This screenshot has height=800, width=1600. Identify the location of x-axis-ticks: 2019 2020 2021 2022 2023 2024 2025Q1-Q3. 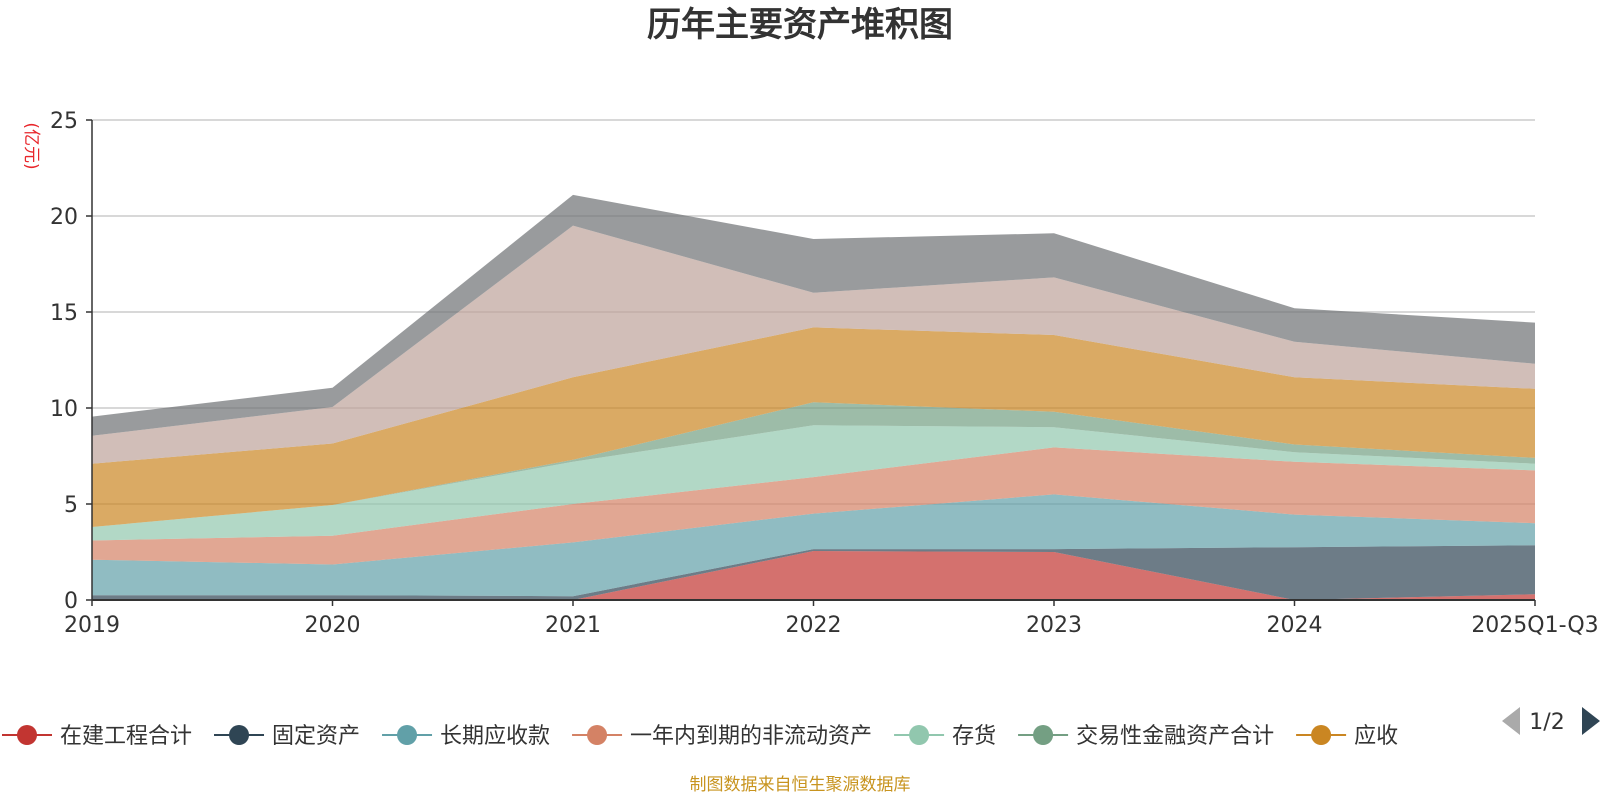
(831, 619).